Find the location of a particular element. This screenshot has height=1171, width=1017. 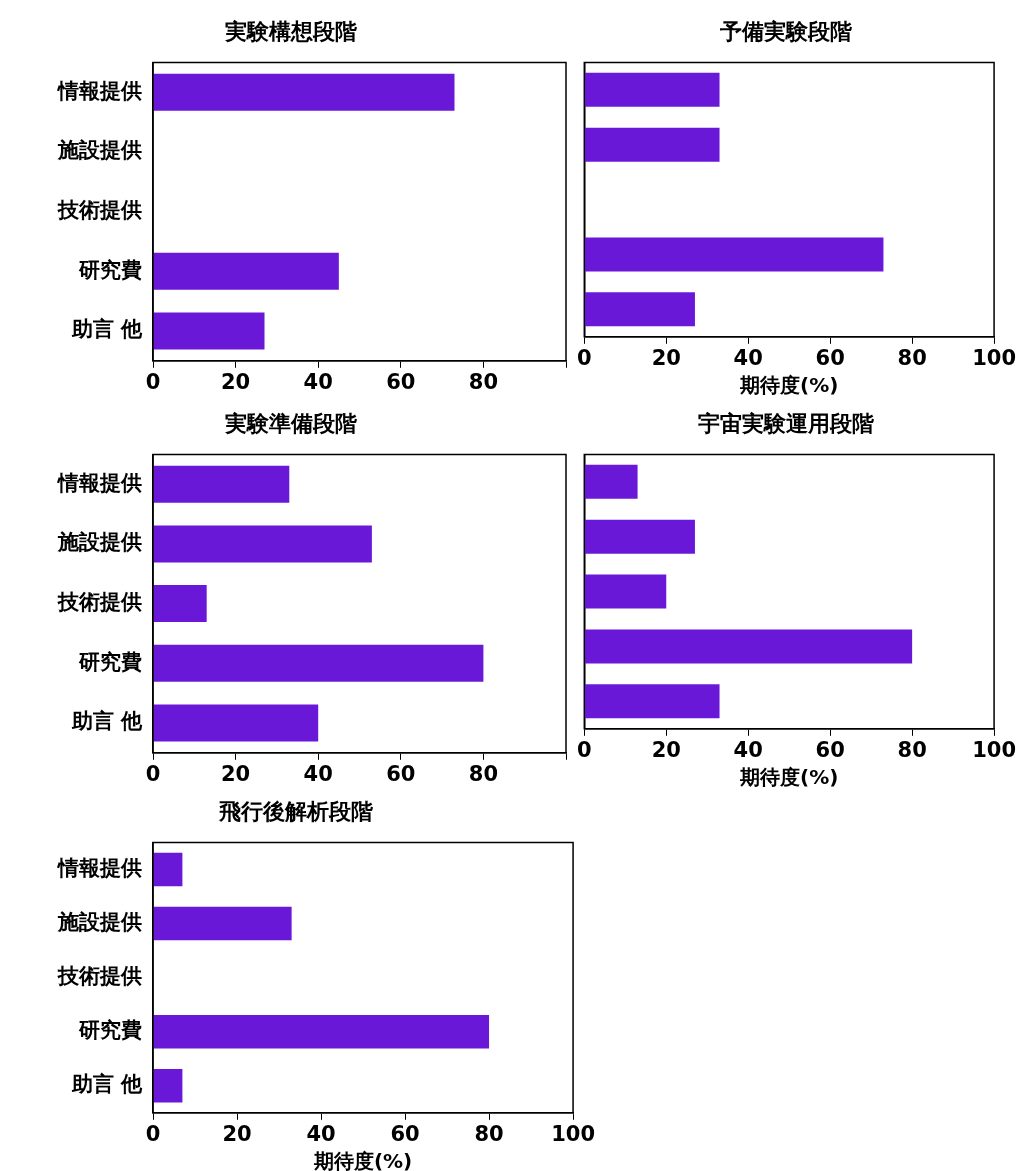

chart-title: 予備実験段階 is located at coordinates (785, 31).